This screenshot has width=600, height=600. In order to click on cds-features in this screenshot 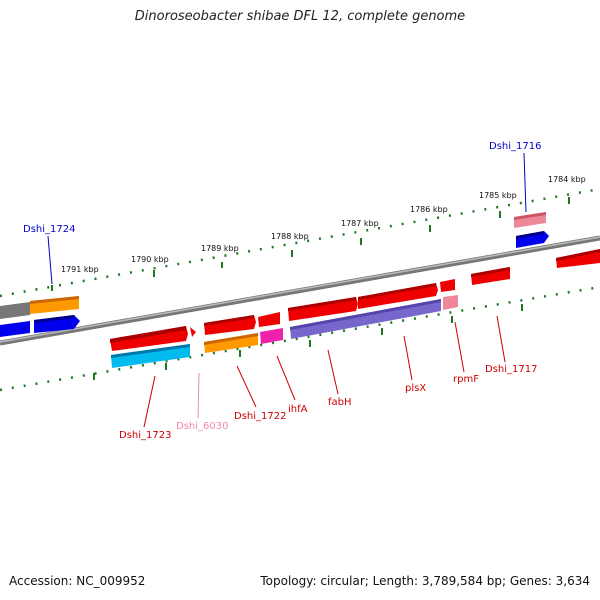, I will do `click(284, 331)`.